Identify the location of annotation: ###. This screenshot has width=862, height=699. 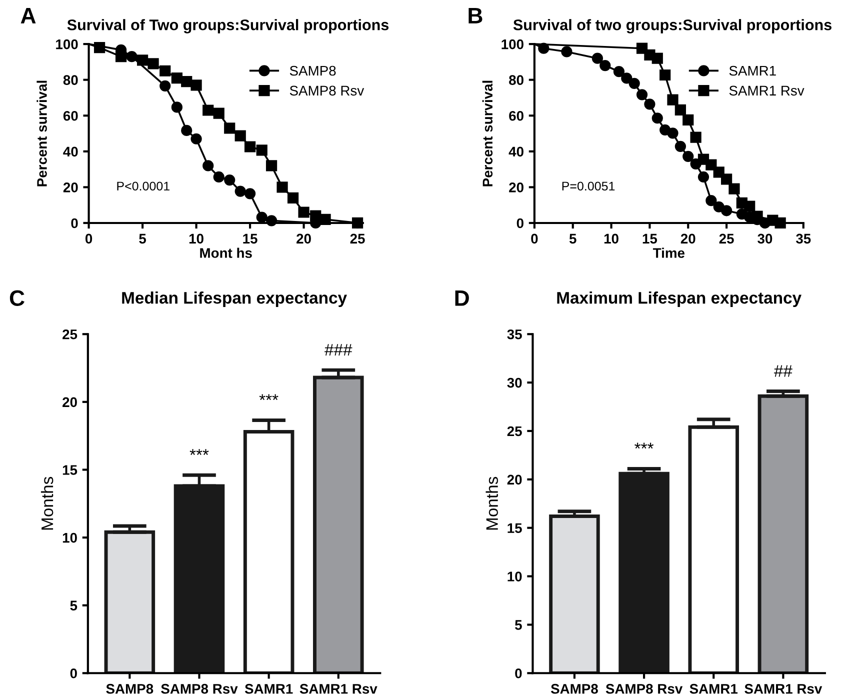
(338, 350).